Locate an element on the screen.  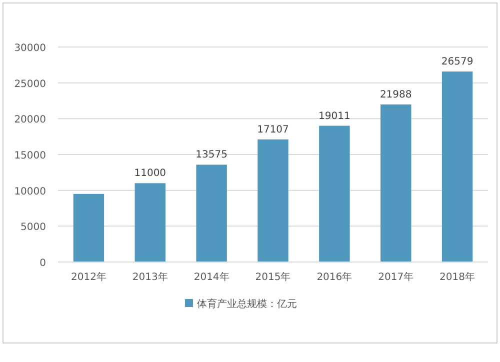
x-tick-label: 2012年 is located at coordinates (88, 277).